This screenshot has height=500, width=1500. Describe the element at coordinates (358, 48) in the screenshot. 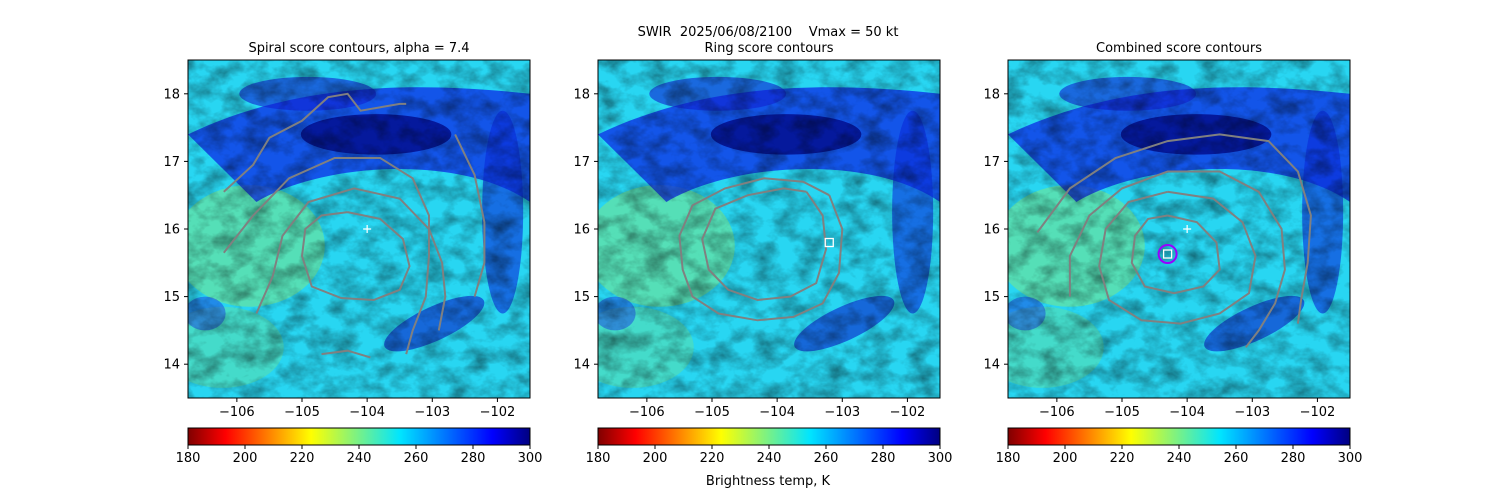

I see `panel-title: Spiral score contours, alpha = 7.4` at that location.